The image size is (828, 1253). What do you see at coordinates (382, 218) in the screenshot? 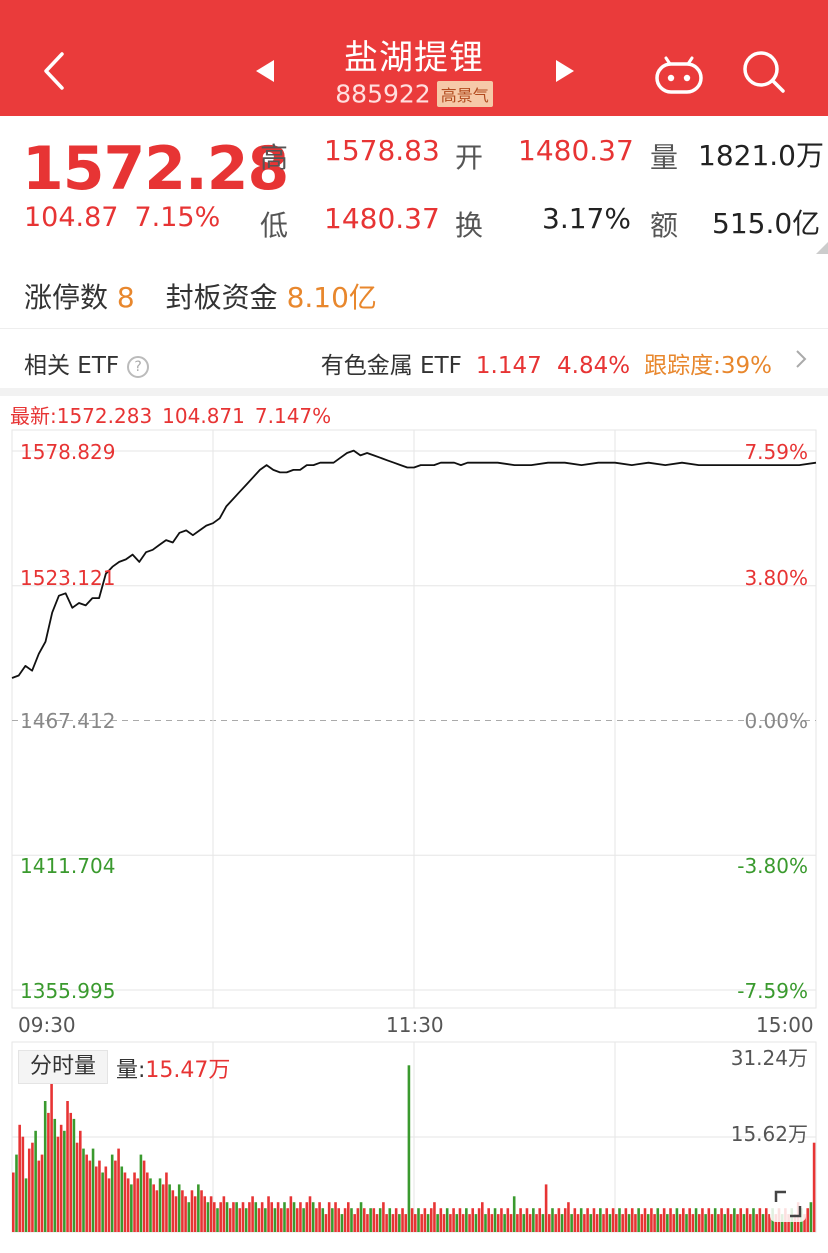
I see `low-value: 1480.37` at bounding box center [382, 218].